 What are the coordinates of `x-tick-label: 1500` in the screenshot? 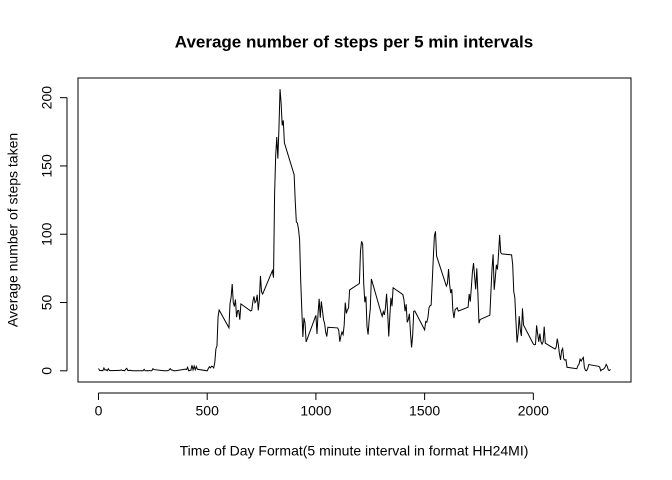 It's located at (424, 411).